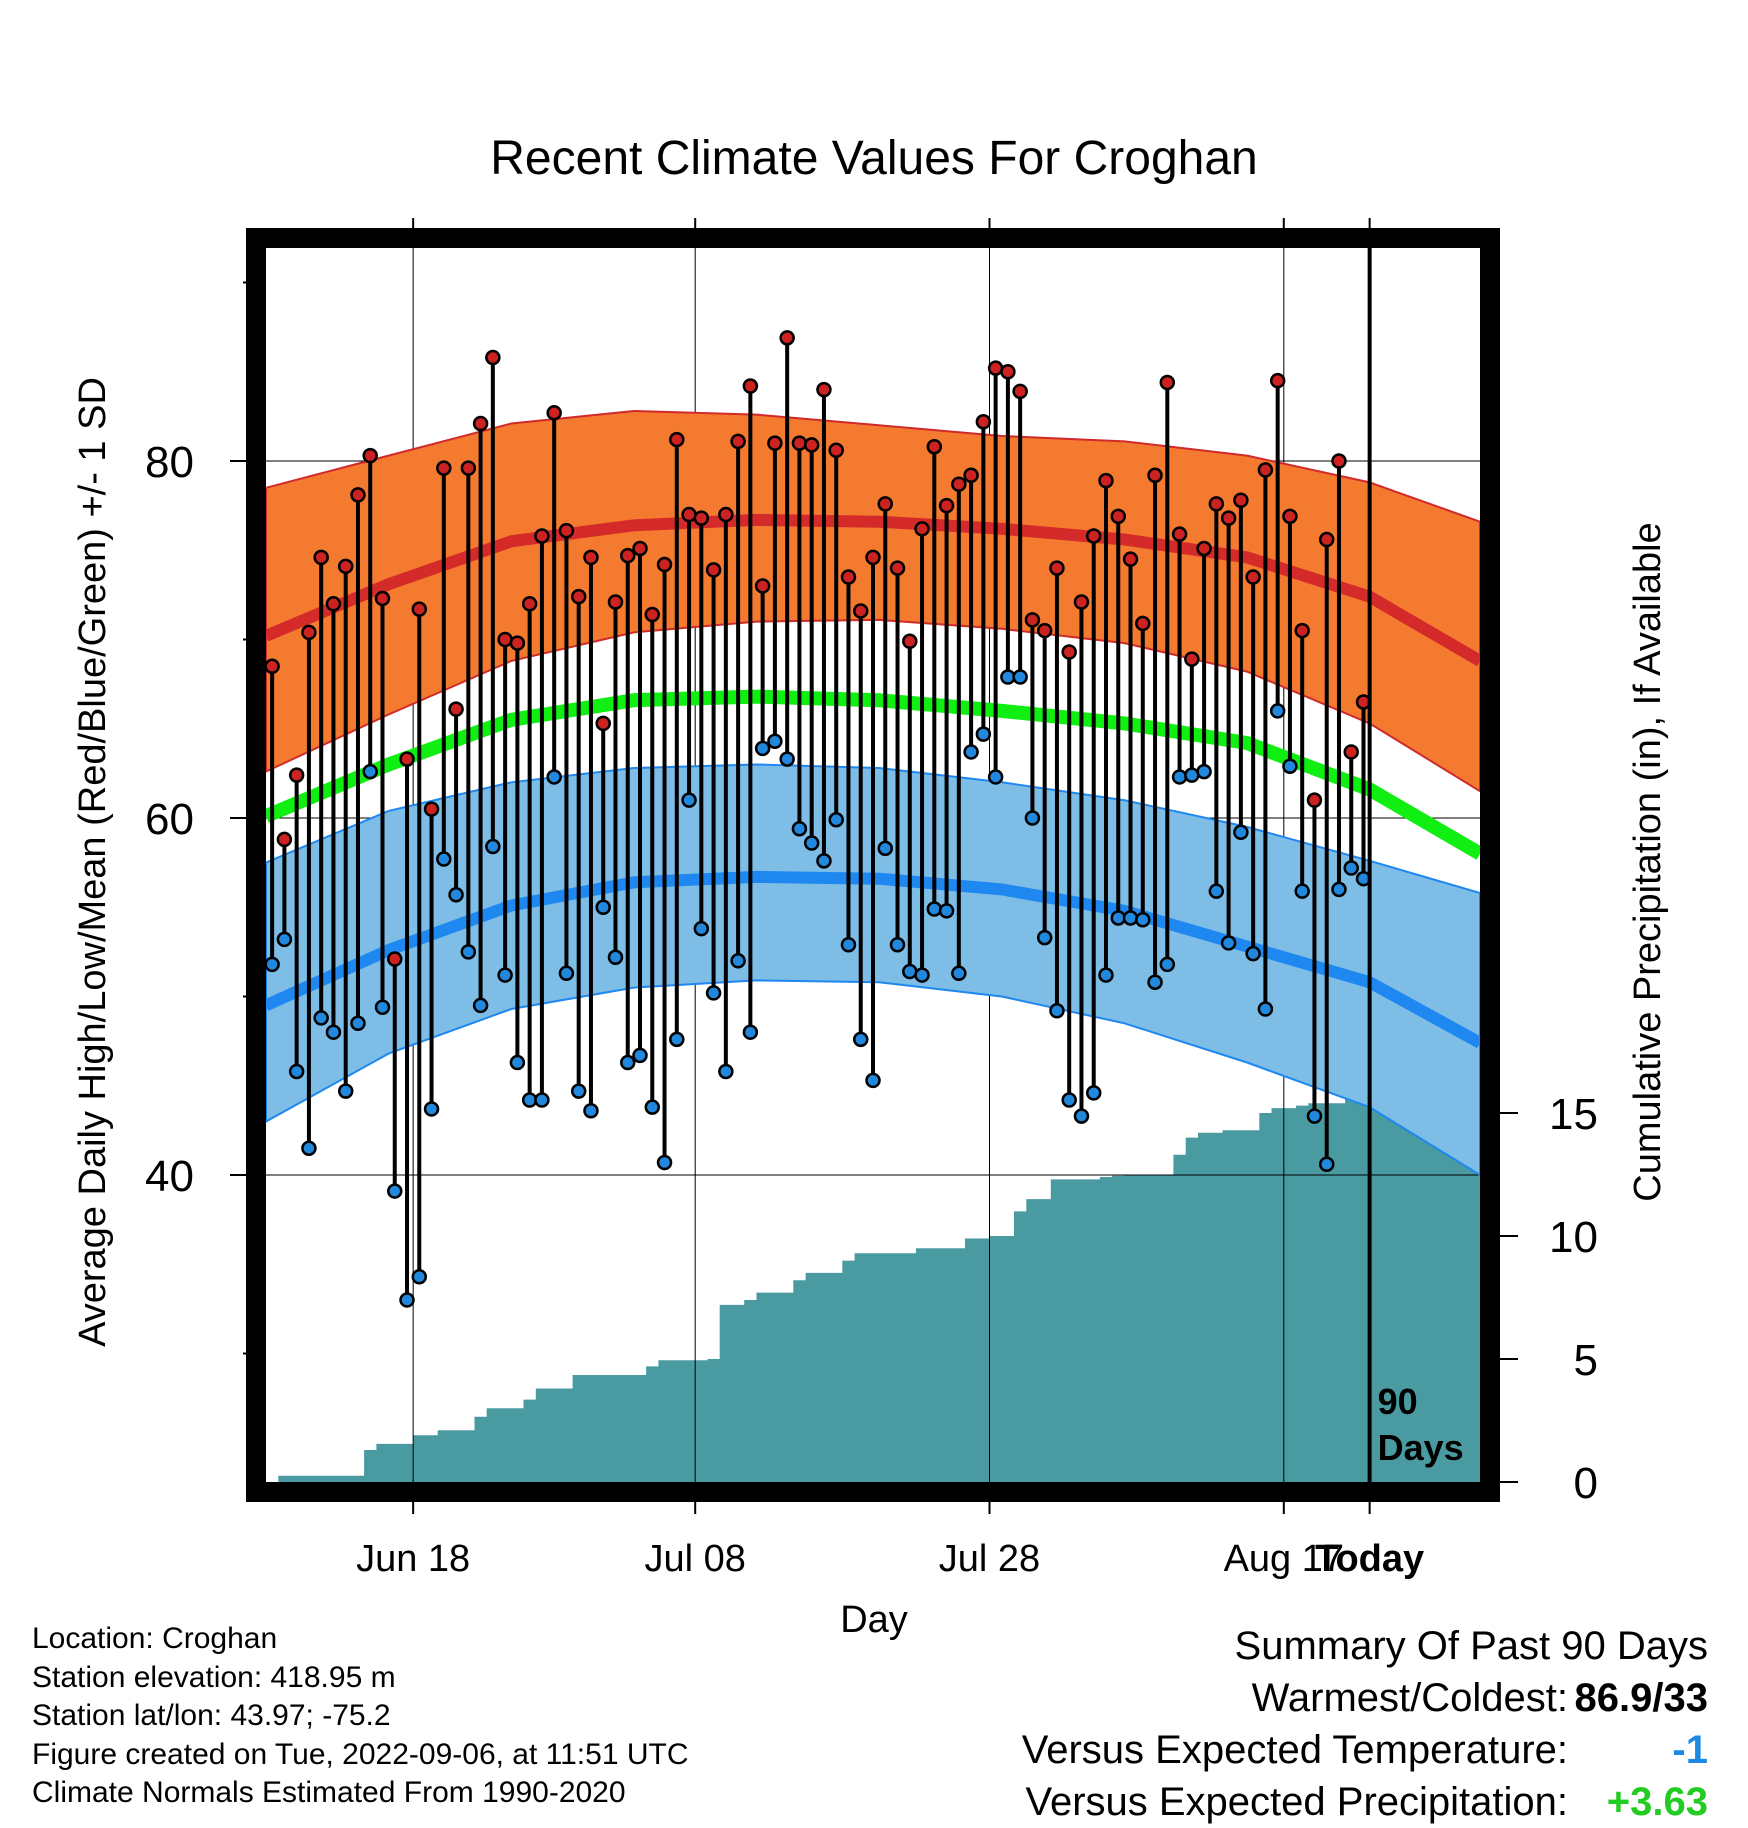  Describe the element at coordinates (169, 462) in the screenshot. I see `y-tick-label: 80` at that location.